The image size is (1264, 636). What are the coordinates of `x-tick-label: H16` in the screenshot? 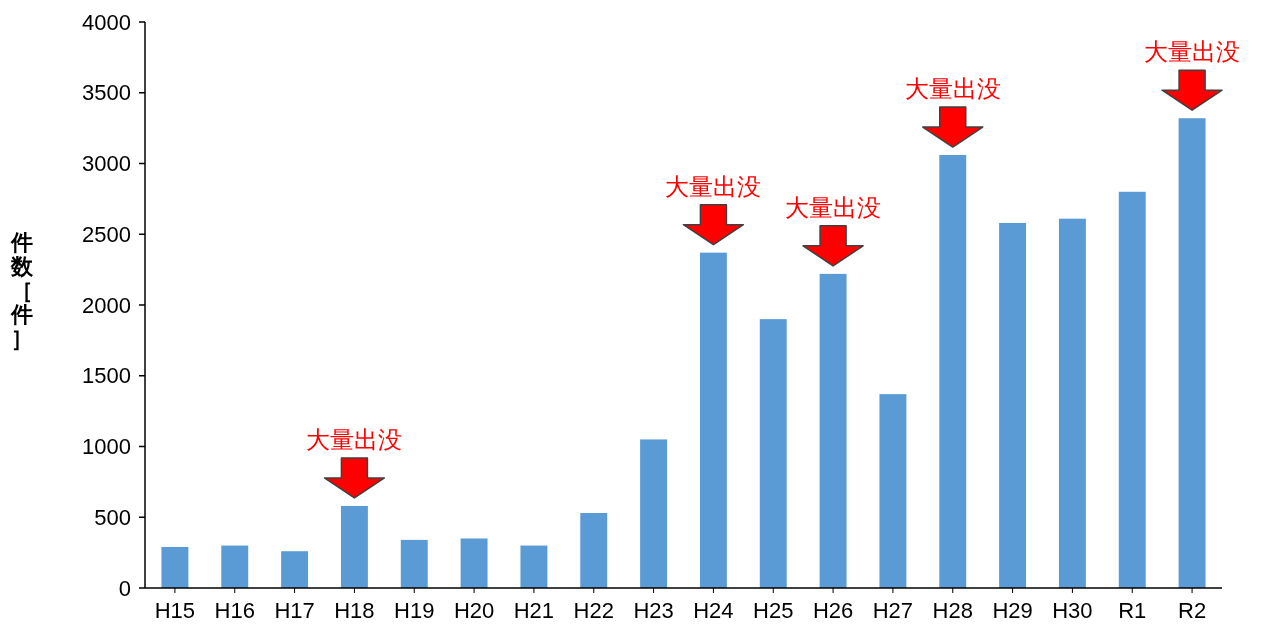 It's located at (234, 610).